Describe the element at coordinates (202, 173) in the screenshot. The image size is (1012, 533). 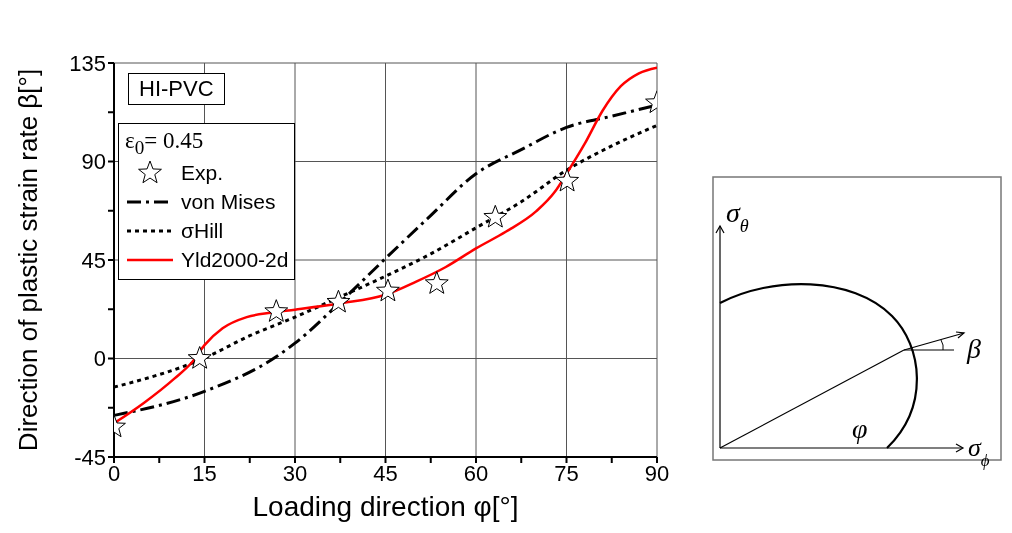
I see `legend-label: Exp.` at that location.